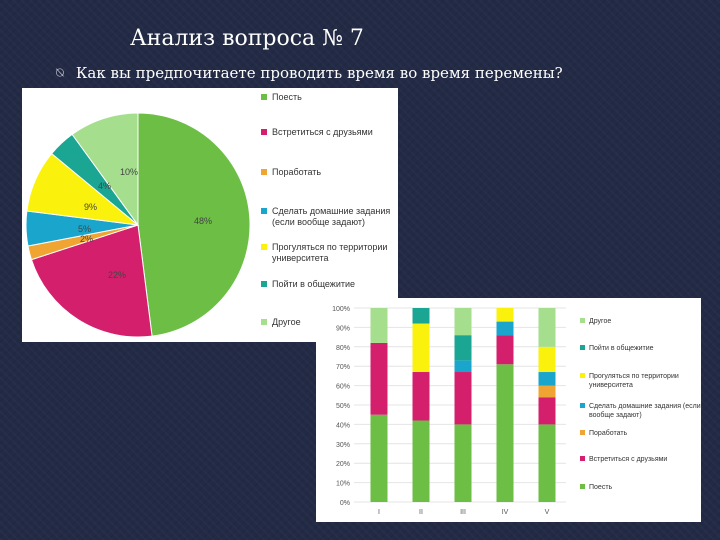 This screenshot has width=720, height=540. Describe the element at coordinates (203, 221) in the screenshot. I see `pie-data-label: 48%` at that location.